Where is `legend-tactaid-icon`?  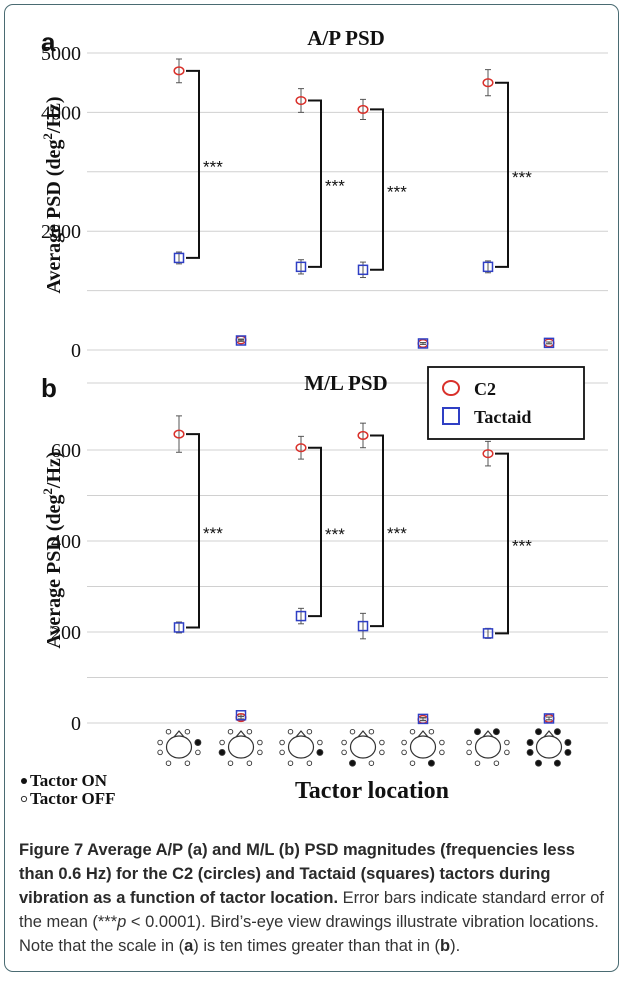 legend-tactaid-icon is located at coordinates (451, 416).